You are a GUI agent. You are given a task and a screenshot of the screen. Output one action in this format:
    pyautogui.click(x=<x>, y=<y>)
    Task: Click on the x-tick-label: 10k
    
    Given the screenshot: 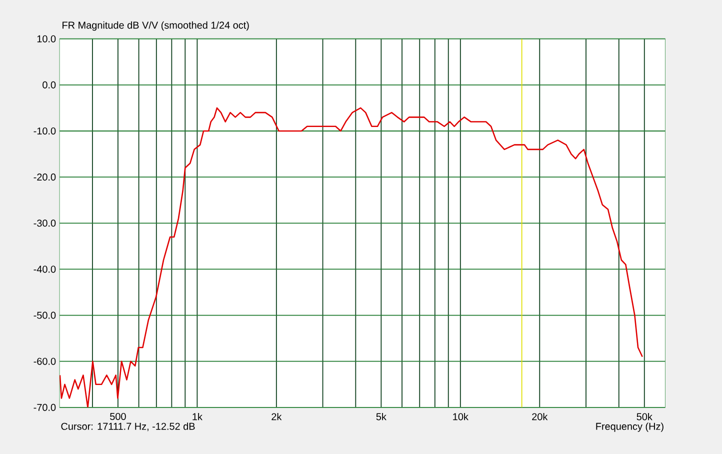 What is the action you would take?
    pyautogui.click(x=460, y=416)
    